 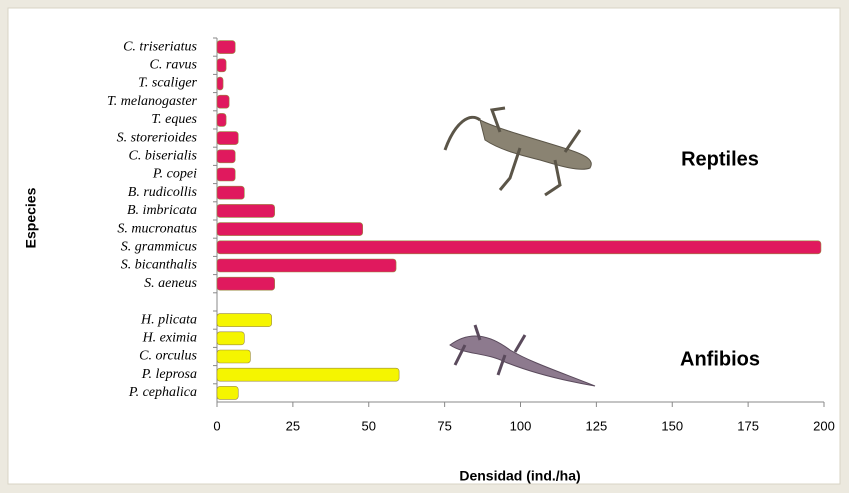 I want to click on y-tick-label: C. biserialis, so click(x=163, y=156).